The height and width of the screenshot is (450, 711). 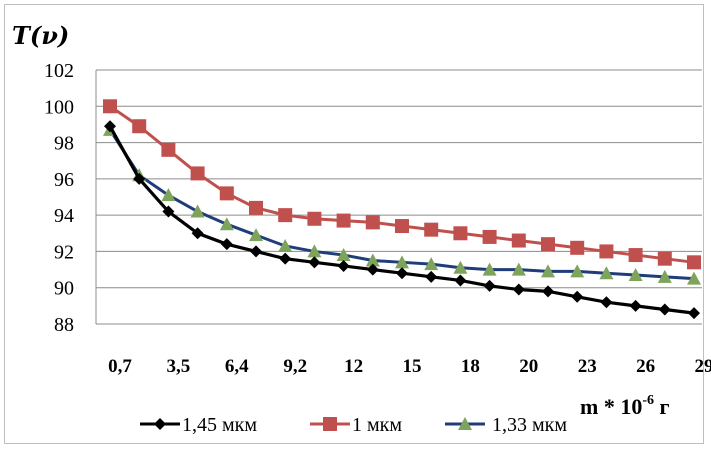 I want to click on legend-label: 1,45 мкм, so click(x=219, y=425).